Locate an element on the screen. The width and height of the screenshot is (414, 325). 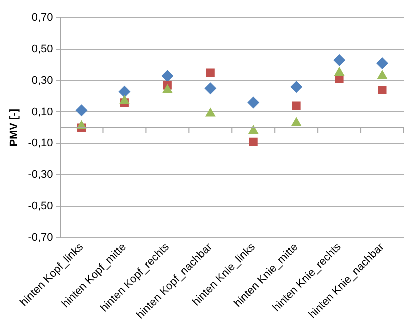
y-axis-title: PMV [-] is located at coordinates (14, 127).